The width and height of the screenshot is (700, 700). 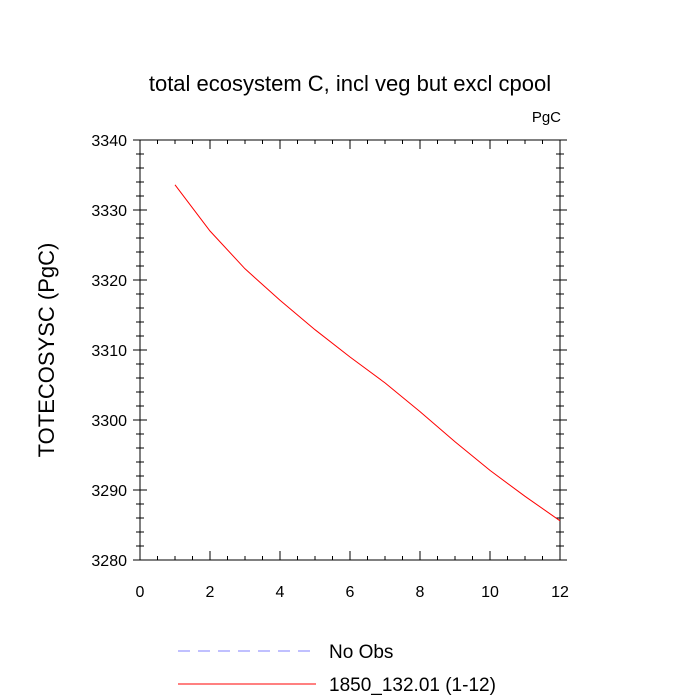 What do you see at coordinates (210, 592) in the screenshot?
I see `x-tick-label: 2` at bounding box center [210, 592].